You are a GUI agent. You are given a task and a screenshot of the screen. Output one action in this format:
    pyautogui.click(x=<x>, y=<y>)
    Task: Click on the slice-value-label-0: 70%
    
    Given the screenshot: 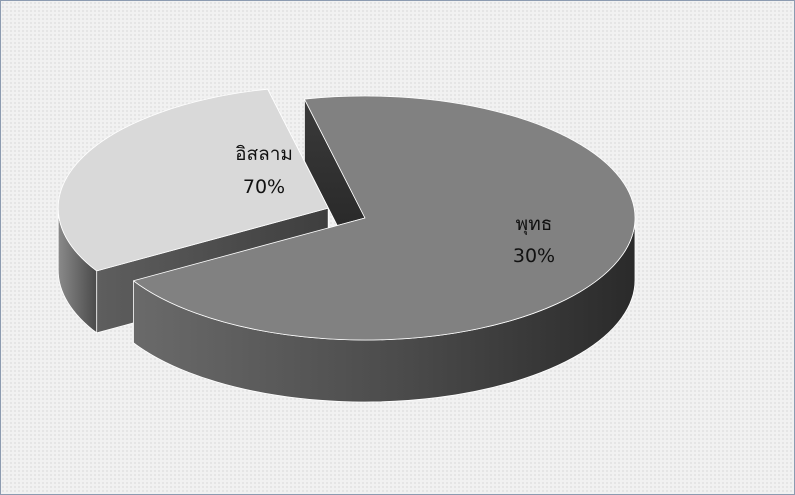 What is the action you would take?
    pyautogui.click(x=264, y=187)
    